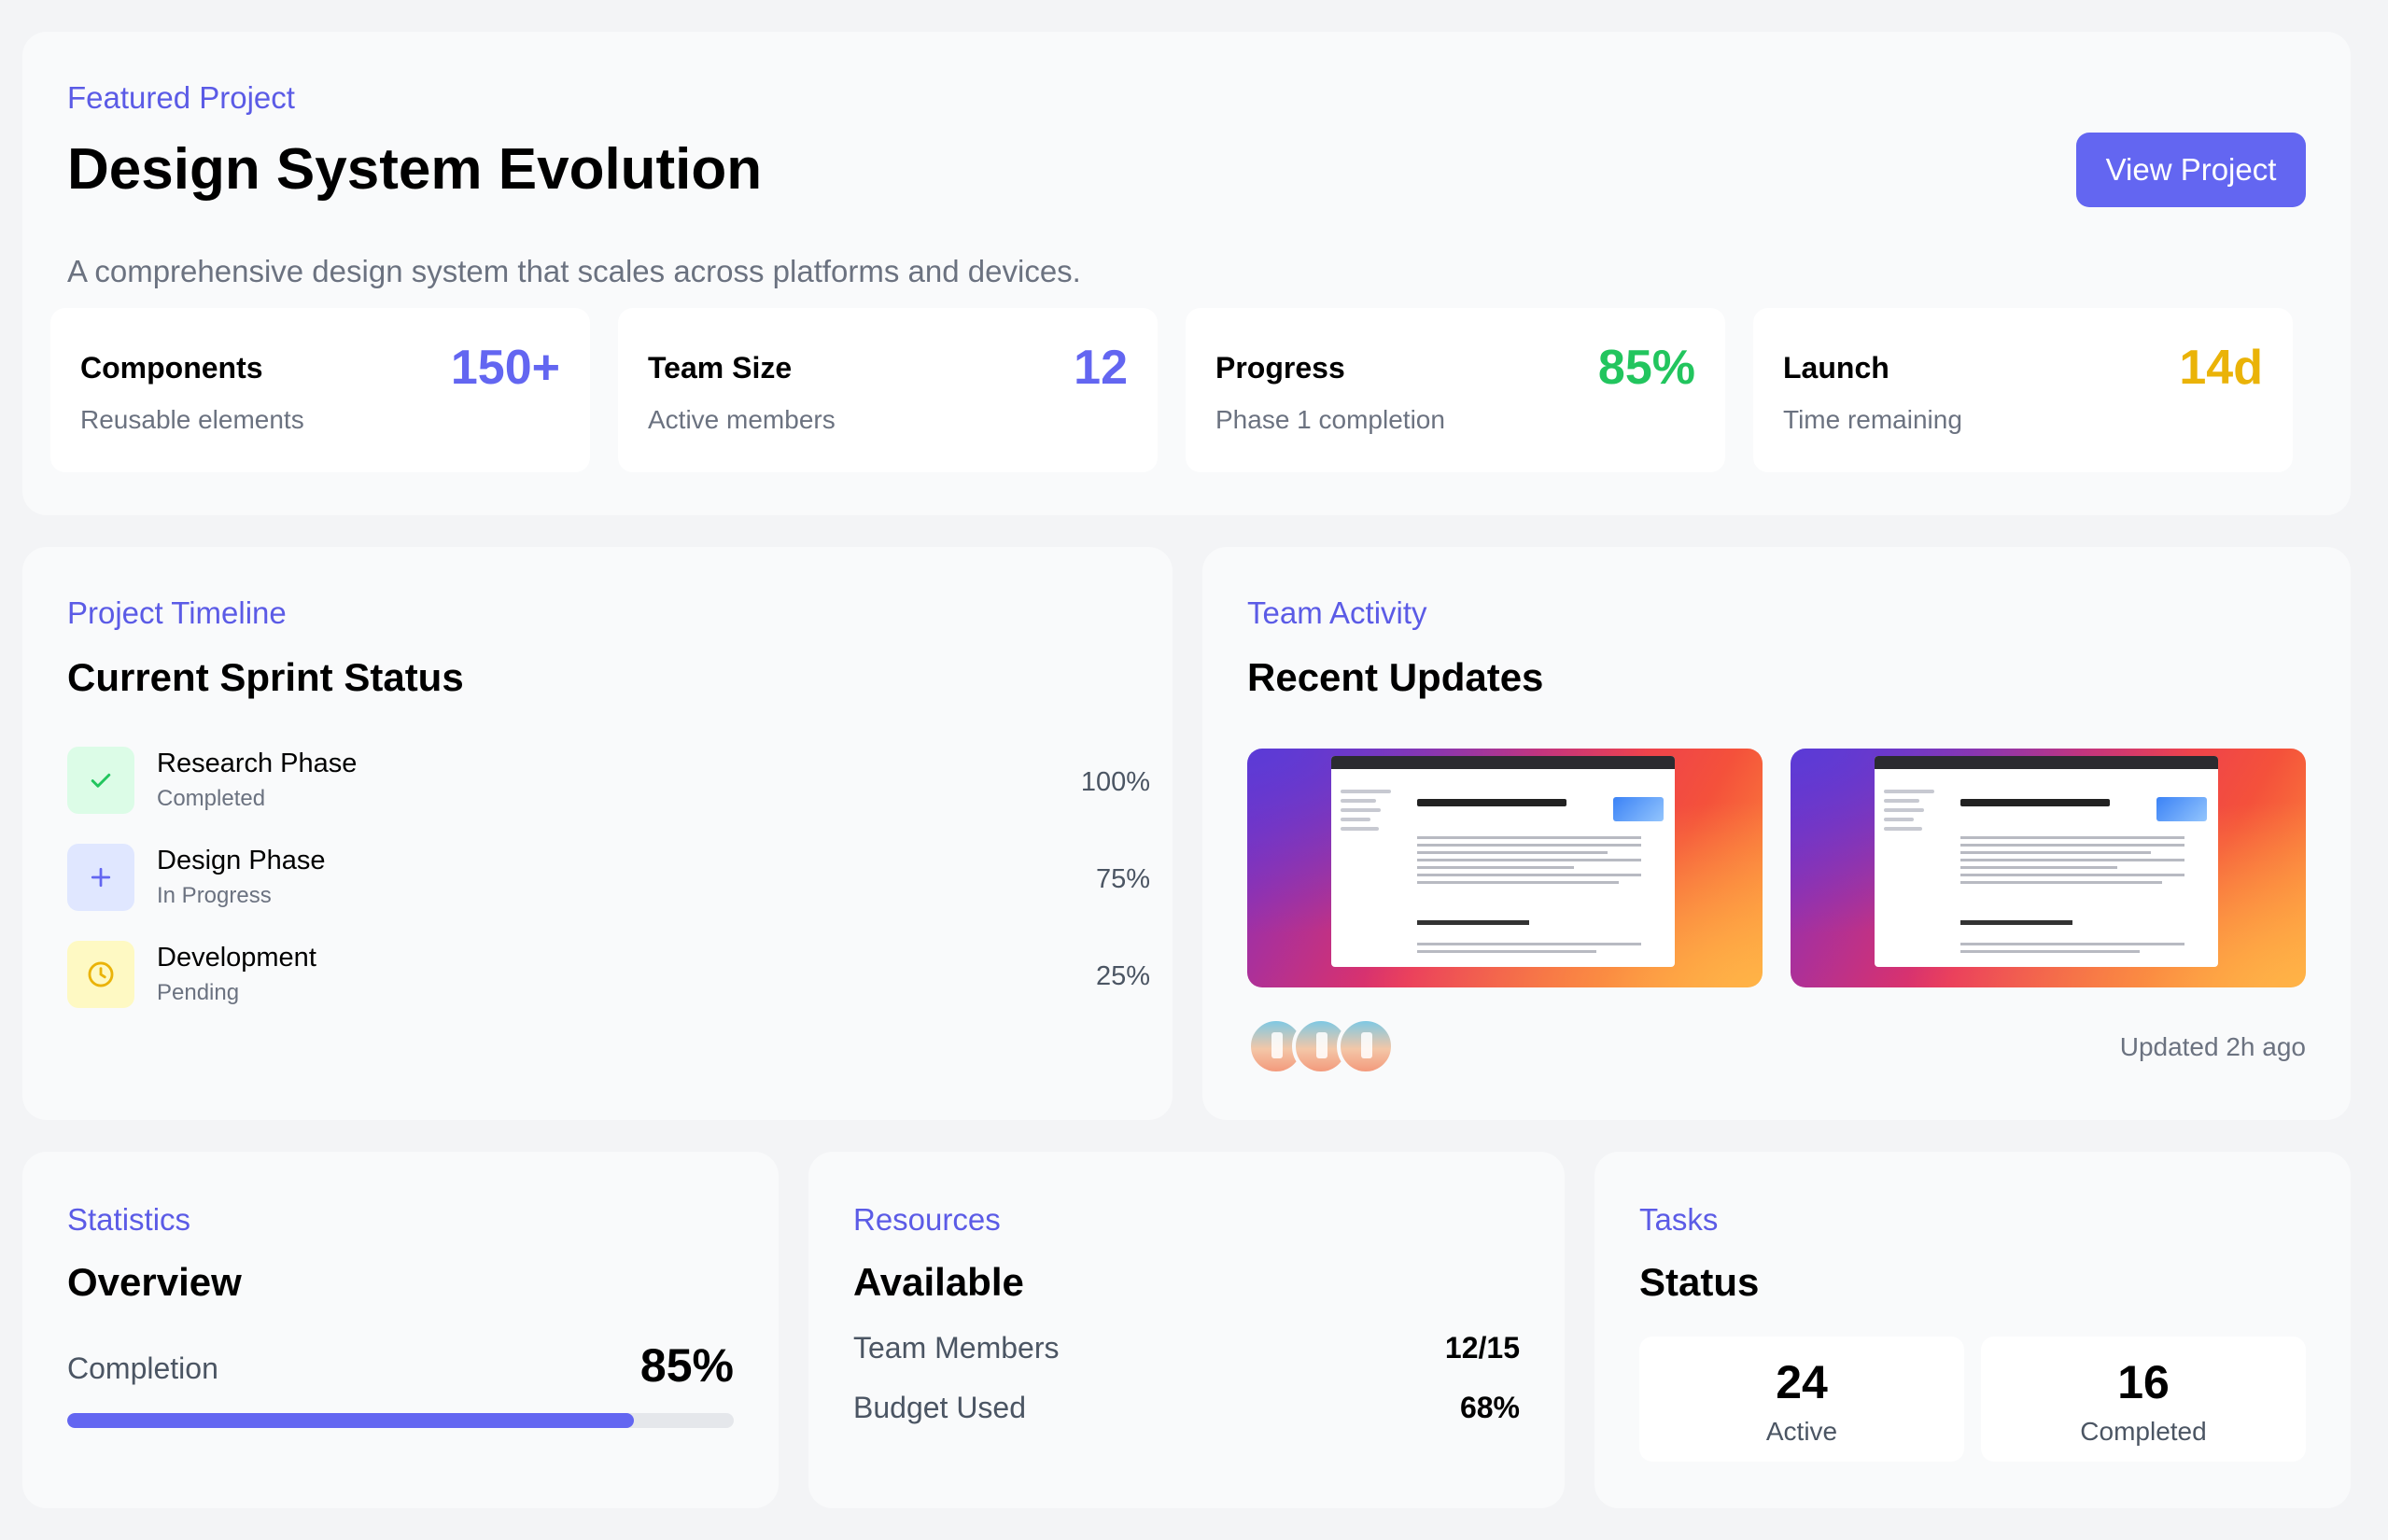 Image resolution: width=2388 pixels, height=1540 pixels. I want to click on stat-card-launch: Launch Time remaining 14d, so click(2023, 390).